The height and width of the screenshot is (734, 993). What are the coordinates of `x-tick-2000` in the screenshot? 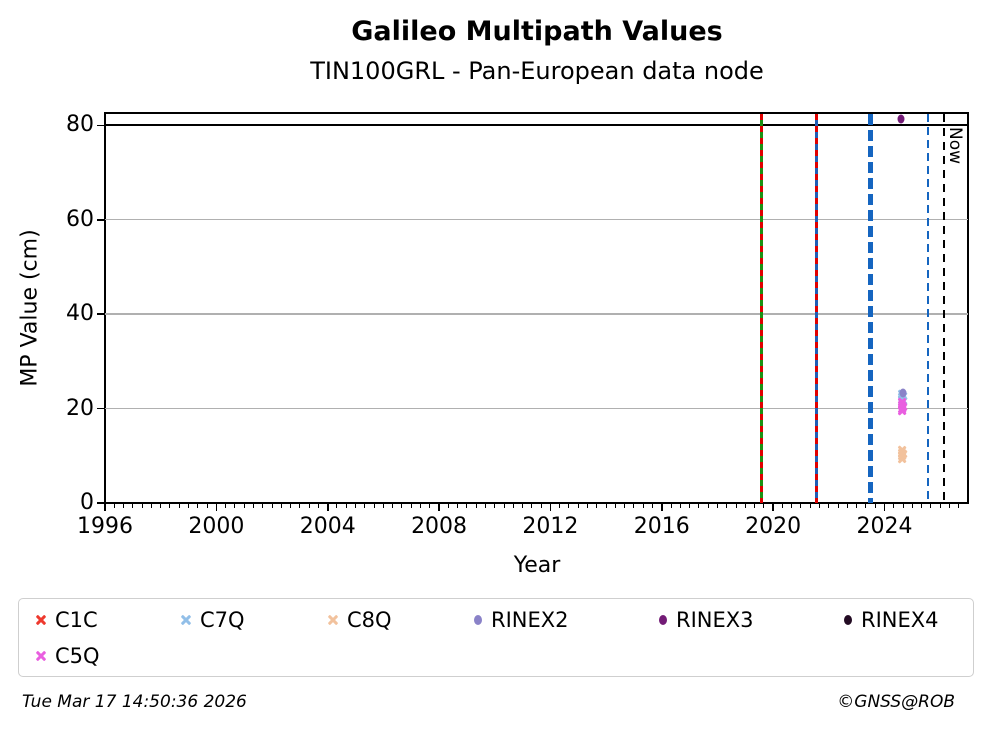 It's located at (216, 507).